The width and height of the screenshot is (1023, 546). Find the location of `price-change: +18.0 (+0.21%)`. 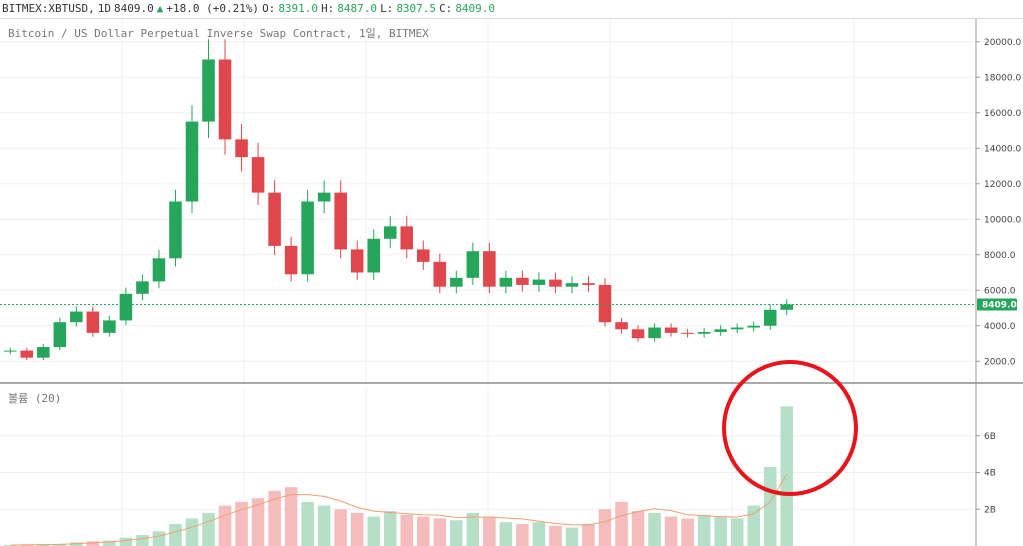

price-change: +18.0 (+0.21%) is located at coordinates (213, 8).